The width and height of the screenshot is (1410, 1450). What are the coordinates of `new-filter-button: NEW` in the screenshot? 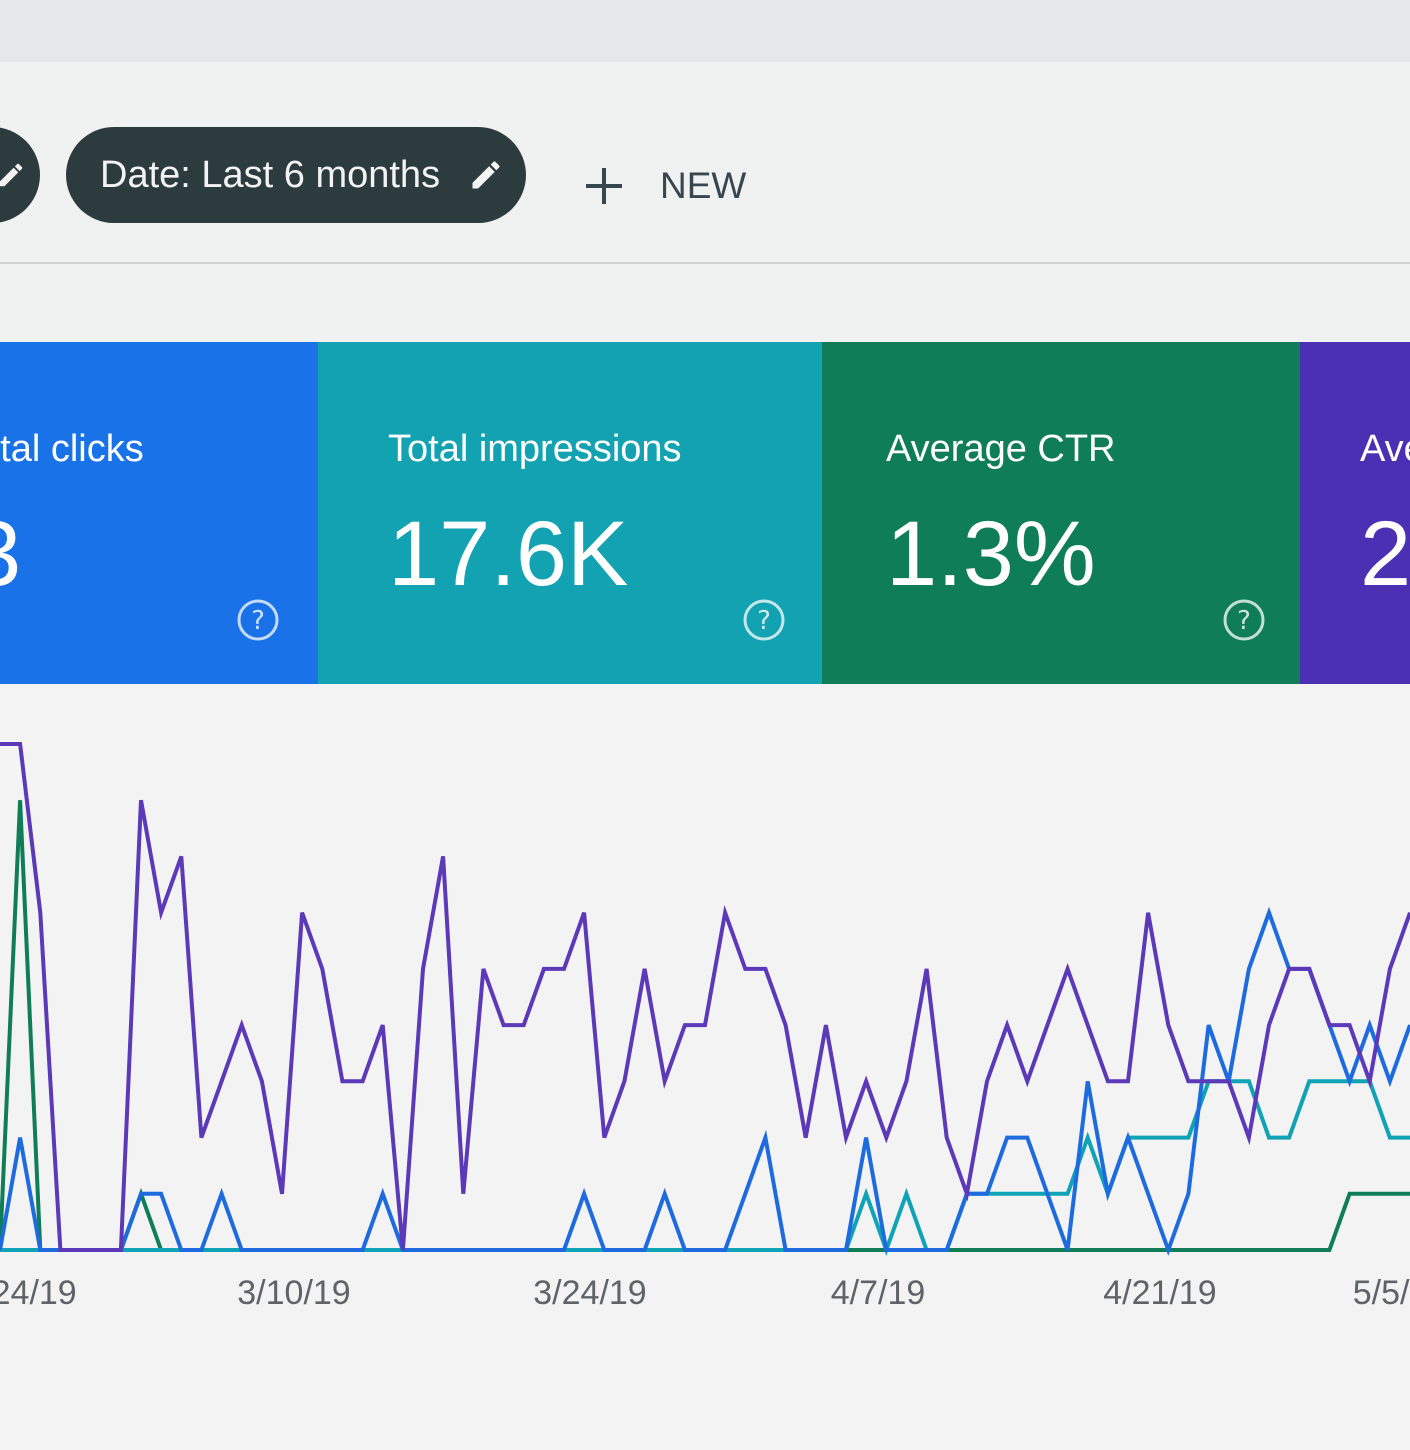 It's located at (665, 186).